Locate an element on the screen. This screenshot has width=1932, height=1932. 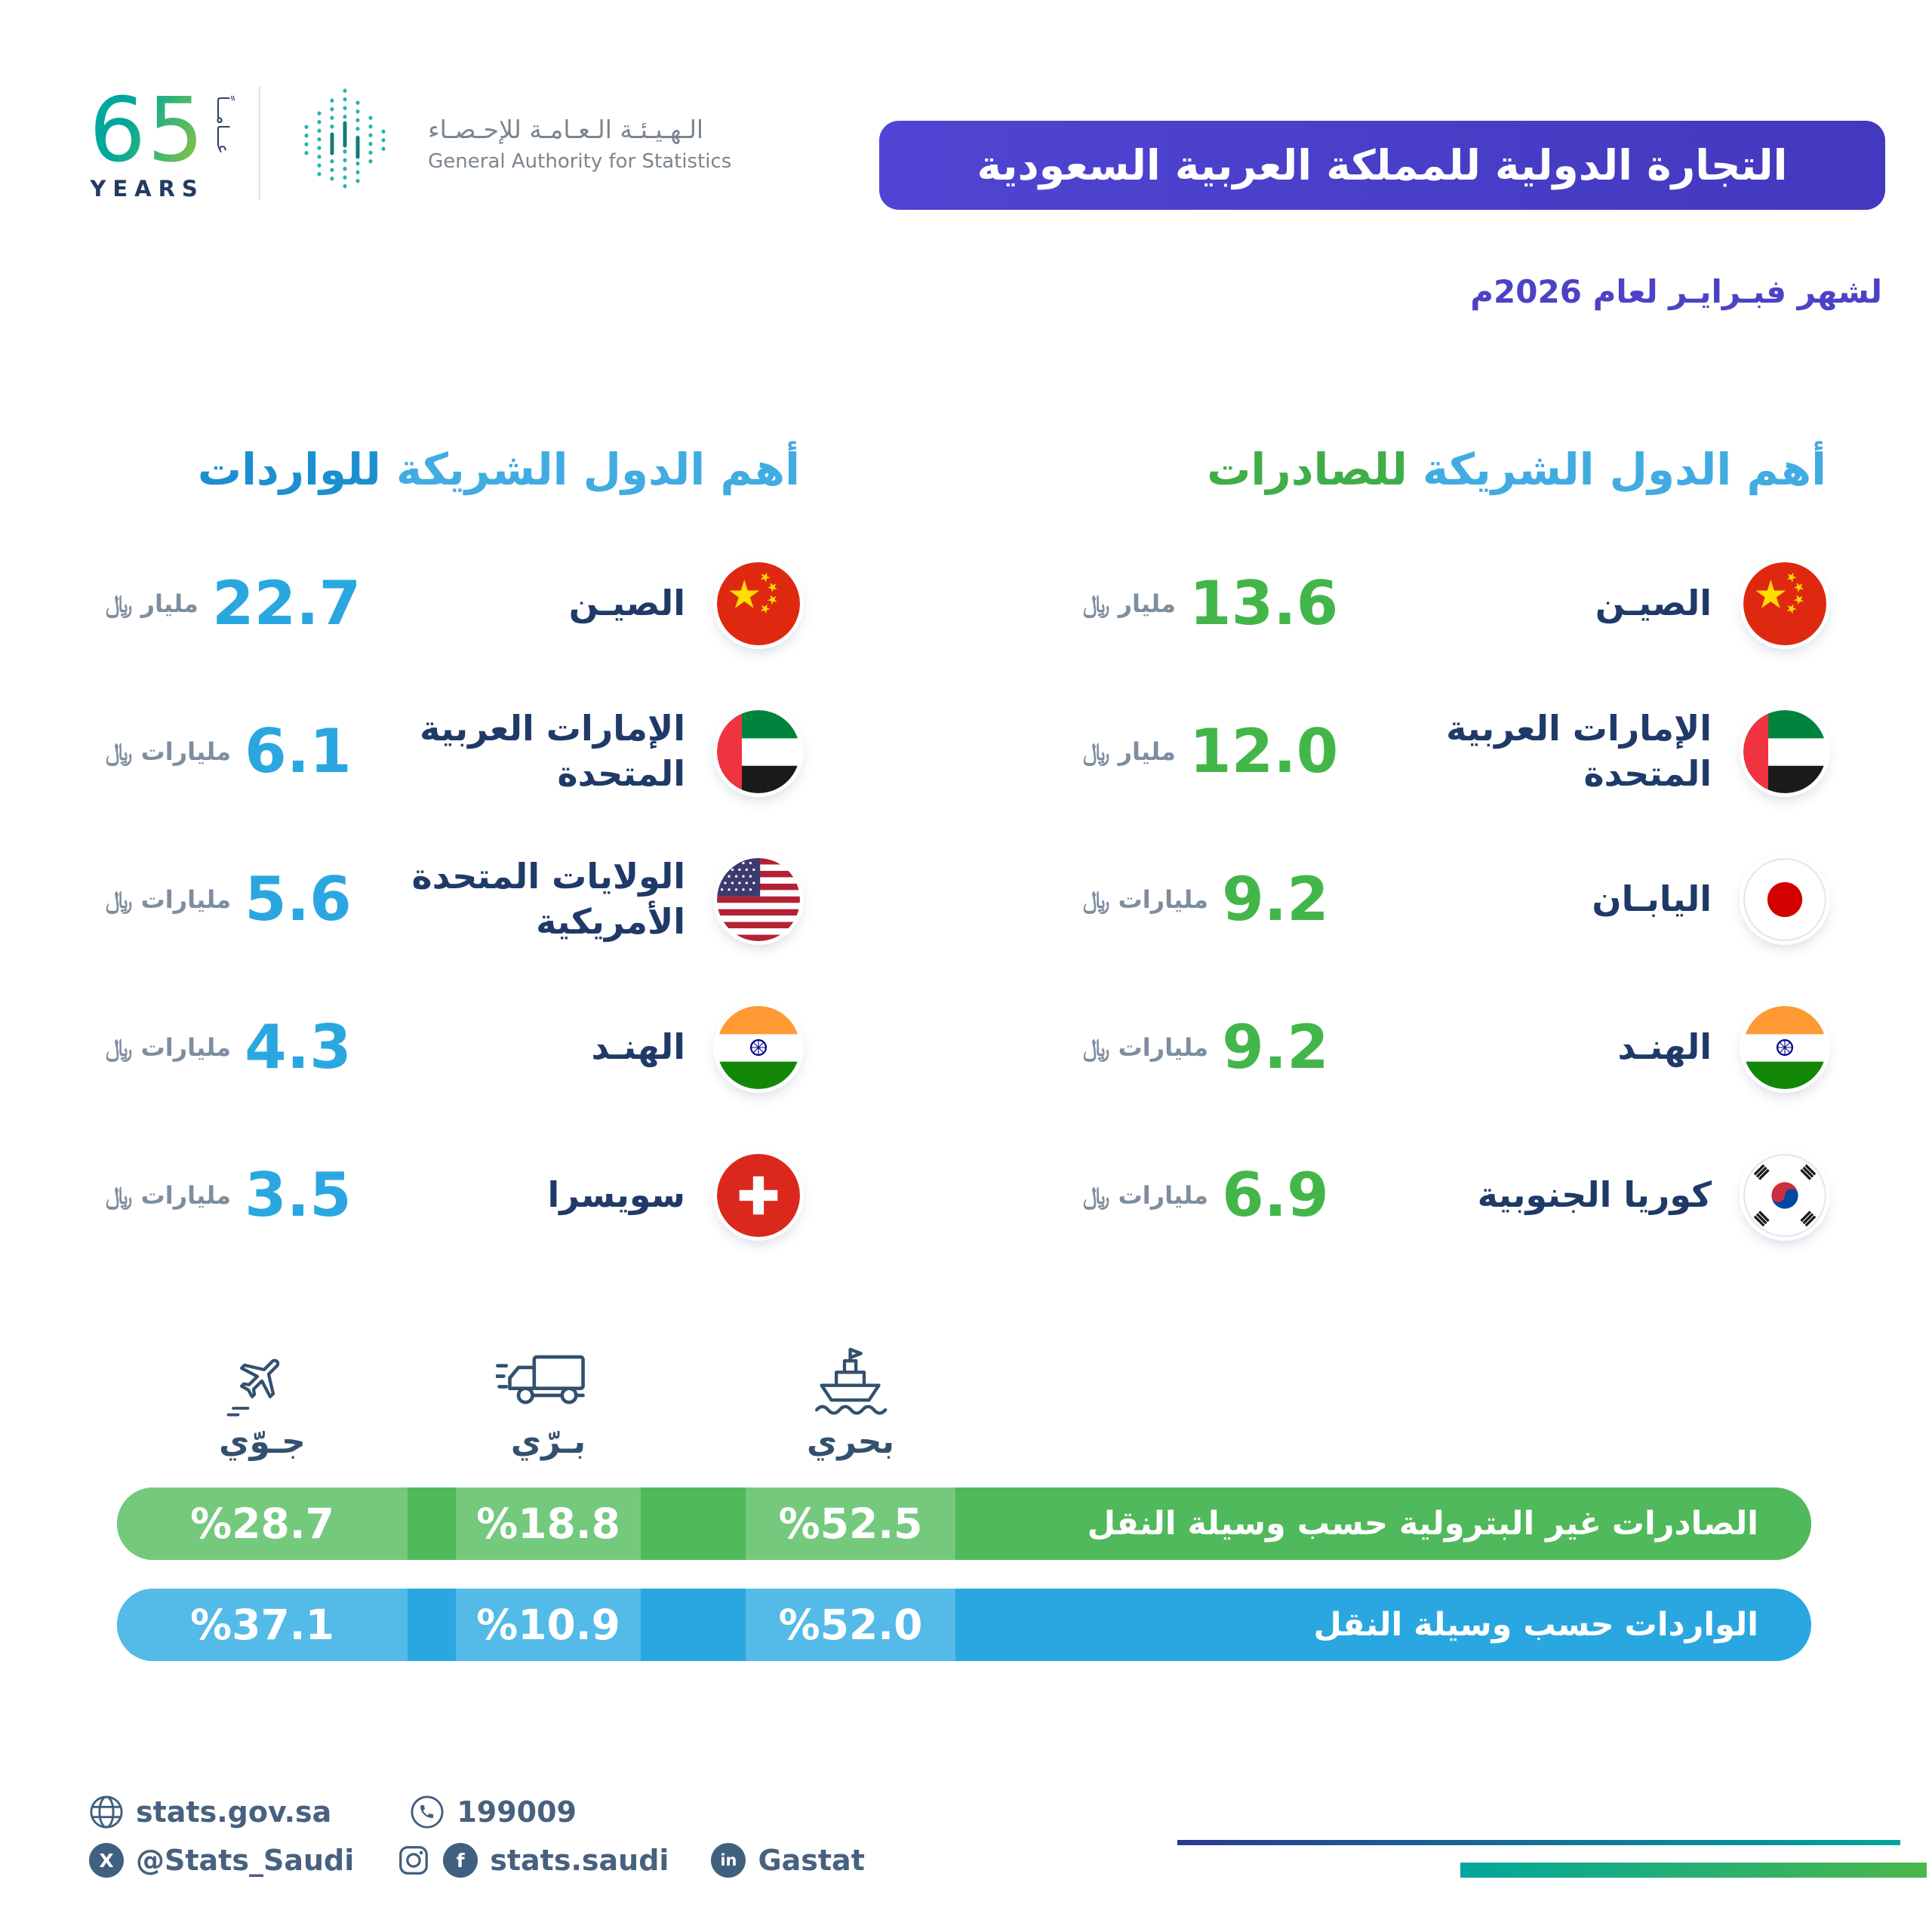
export-row-japan: اليابـان 9.2 مليارات ﷼ is located at coordinates (1454, 900).